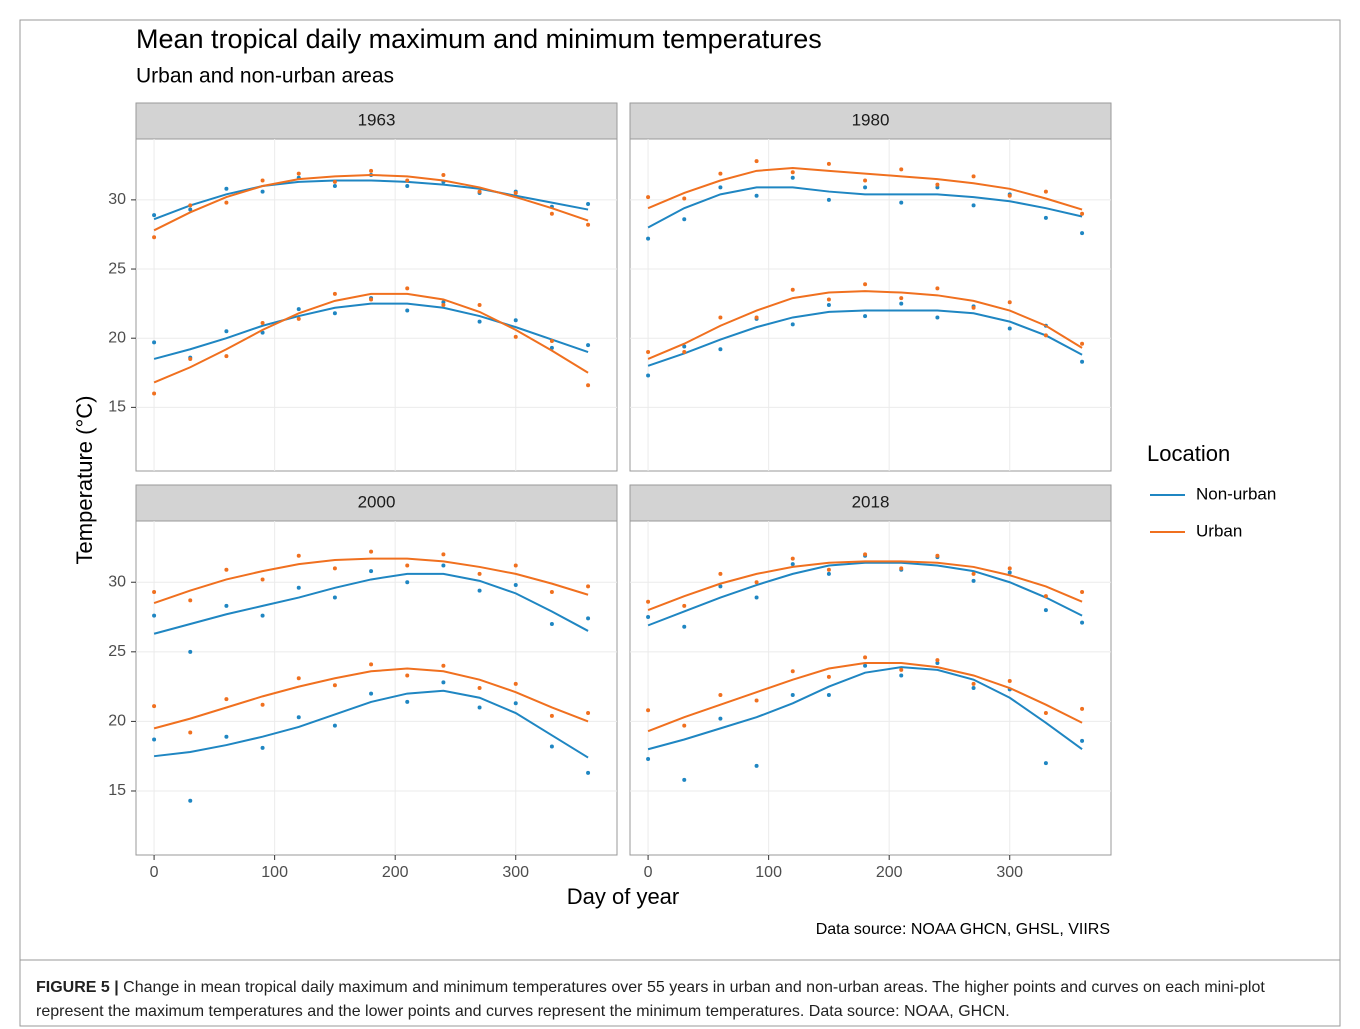 The height and width of the screenshot is (1029, 1360). Describe the element at coordinates (395, 872) in the screenshot. I see `x-tick-label: 200` at that location.